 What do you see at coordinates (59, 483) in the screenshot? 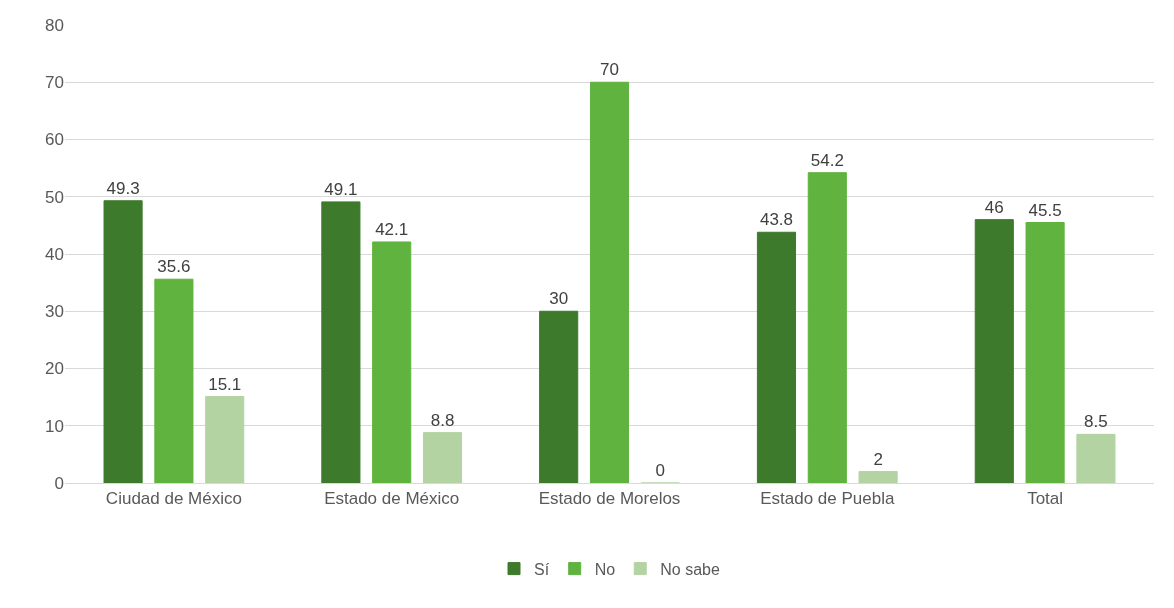
I see `y-tick-label: 0` at bounding box center [59, 483].